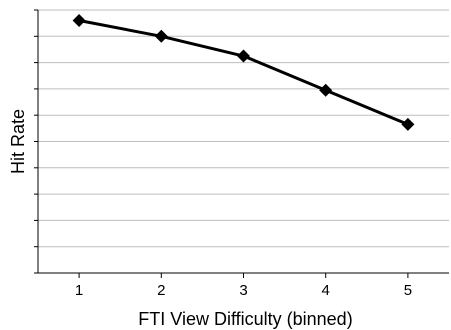 This screenshot has height=330, width=451. I want to click on x-axis-title: FTI View Difficulty (binned), so click(245, 319).